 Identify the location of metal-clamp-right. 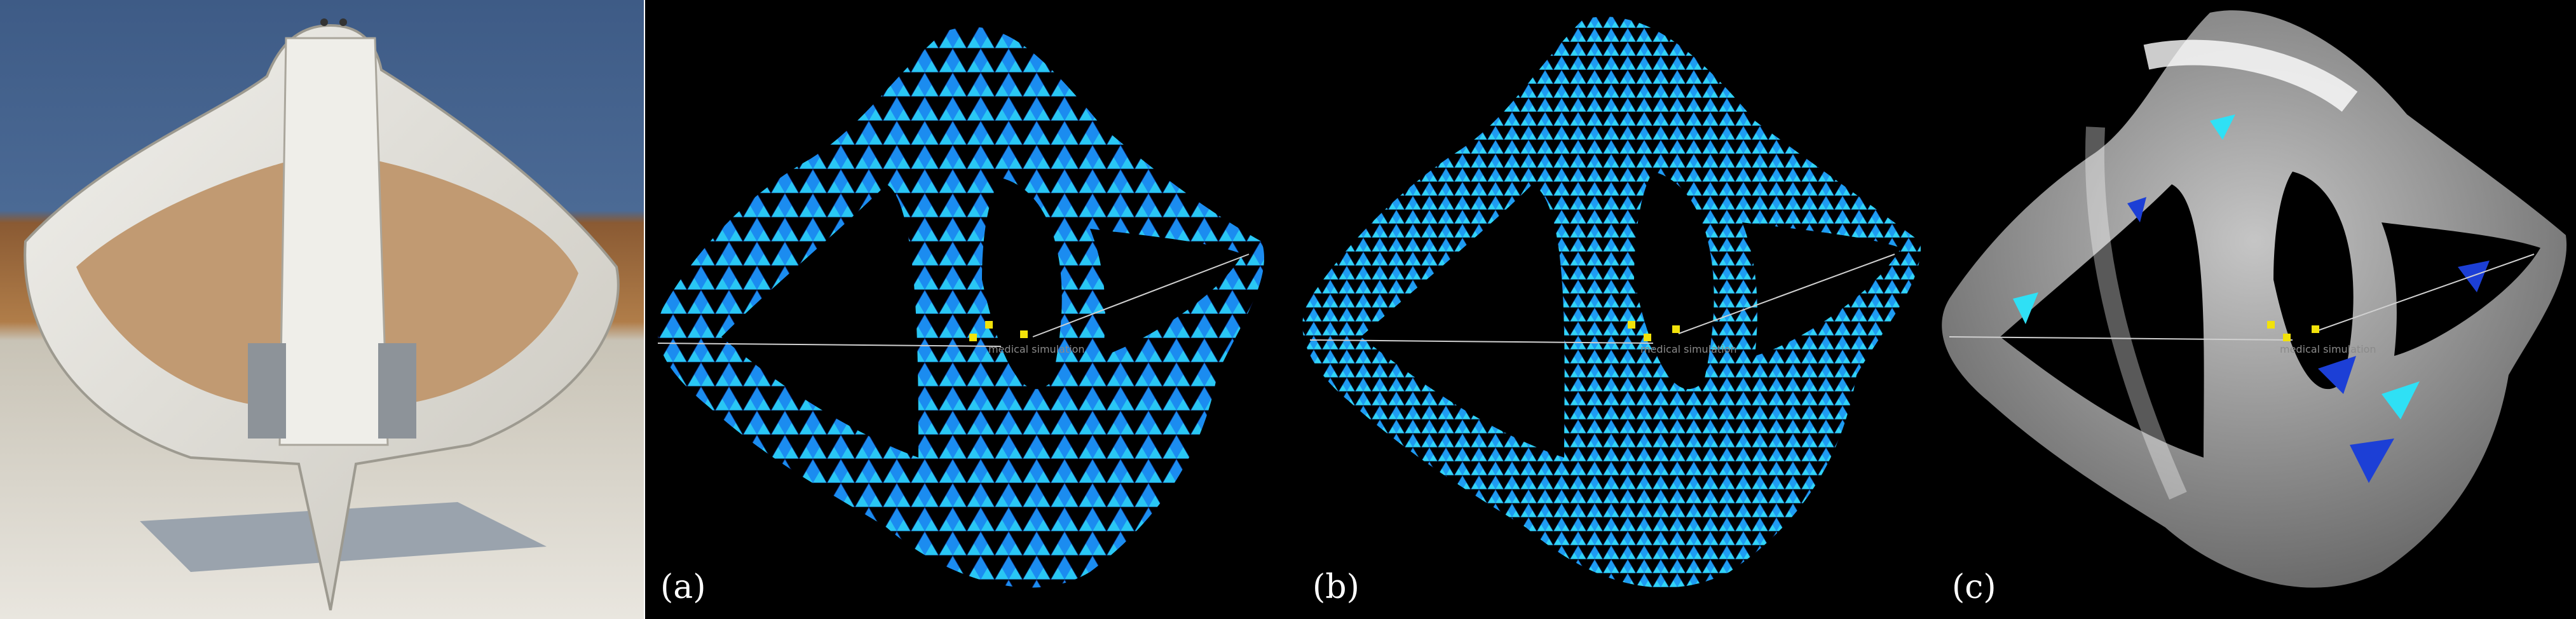
(397, 391).